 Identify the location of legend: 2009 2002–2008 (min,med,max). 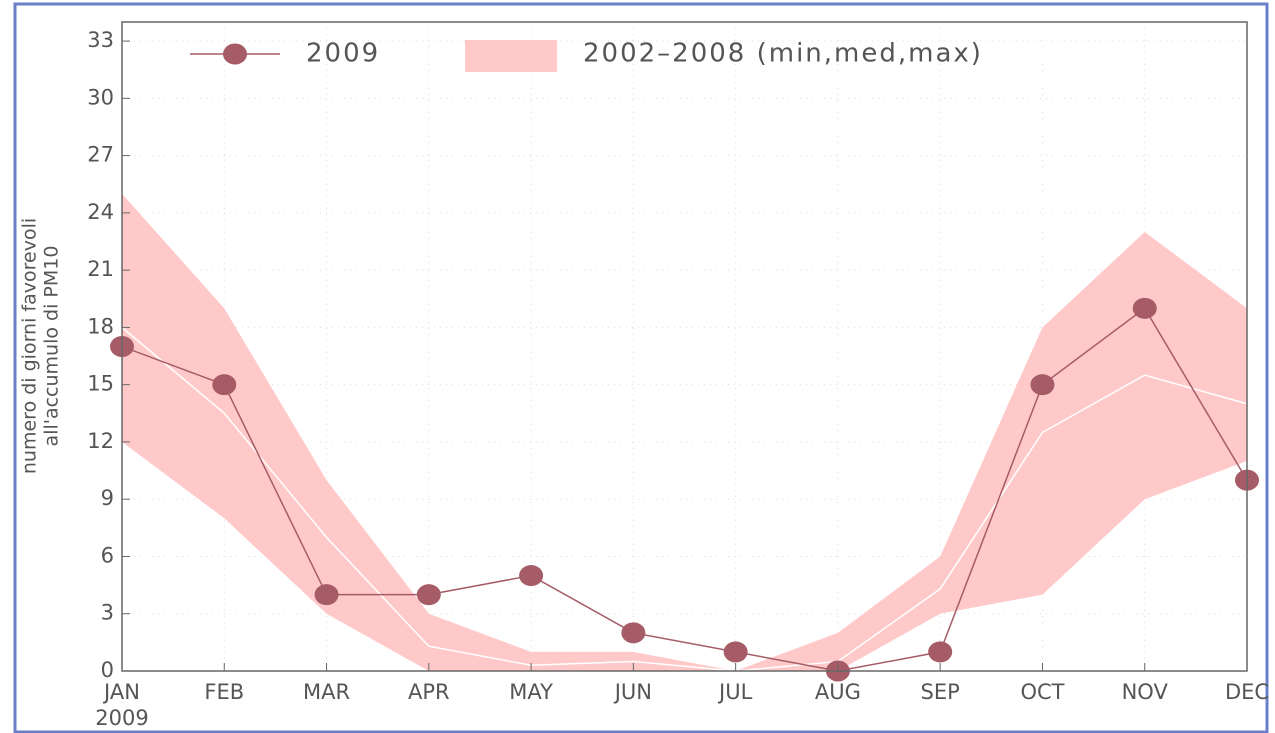
(586, 55).